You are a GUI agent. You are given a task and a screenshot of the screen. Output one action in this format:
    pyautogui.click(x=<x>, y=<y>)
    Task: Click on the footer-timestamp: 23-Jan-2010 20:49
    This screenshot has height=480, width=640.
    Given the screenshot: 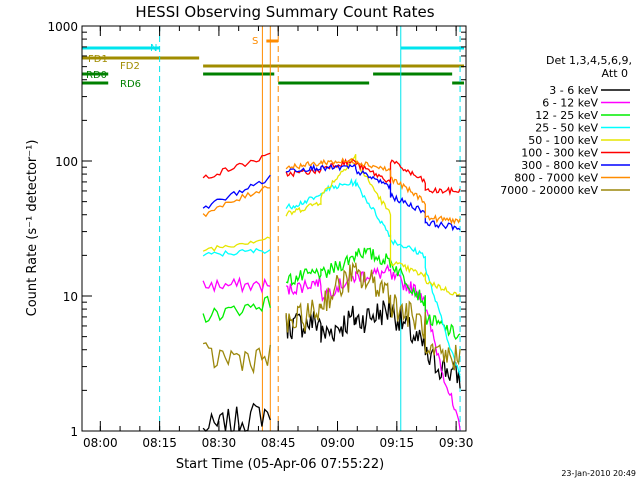 What is the action you would take?
    pyautogui.click(x=598, y=473)
    